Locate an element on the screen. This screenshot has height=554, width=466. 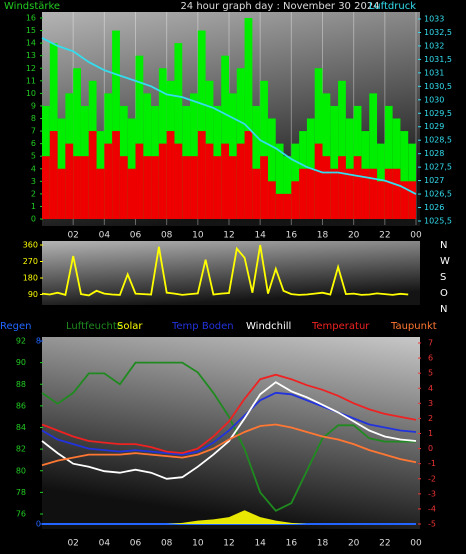
y-tick-label: 180 is located at coordinates (30, 278).